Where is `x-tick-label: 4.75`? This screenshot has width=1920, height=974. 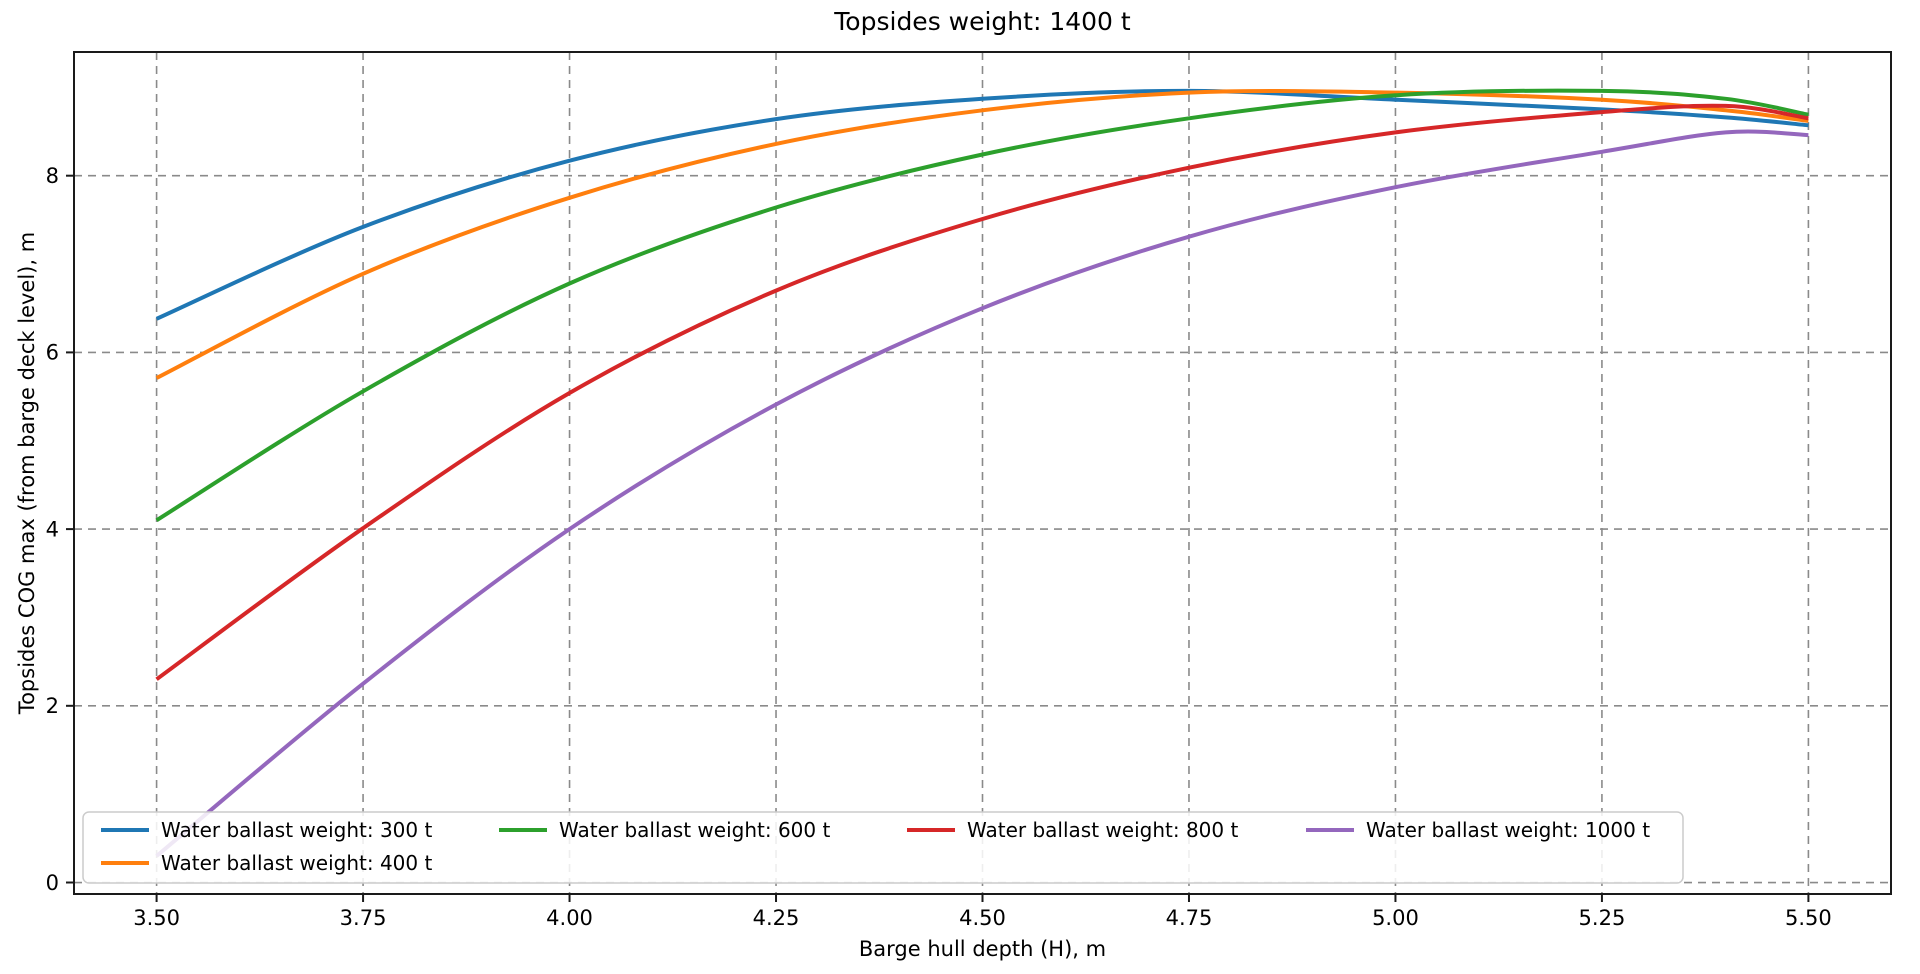
x-tick-label: 4.75 is located at coordinates (1189, 918).